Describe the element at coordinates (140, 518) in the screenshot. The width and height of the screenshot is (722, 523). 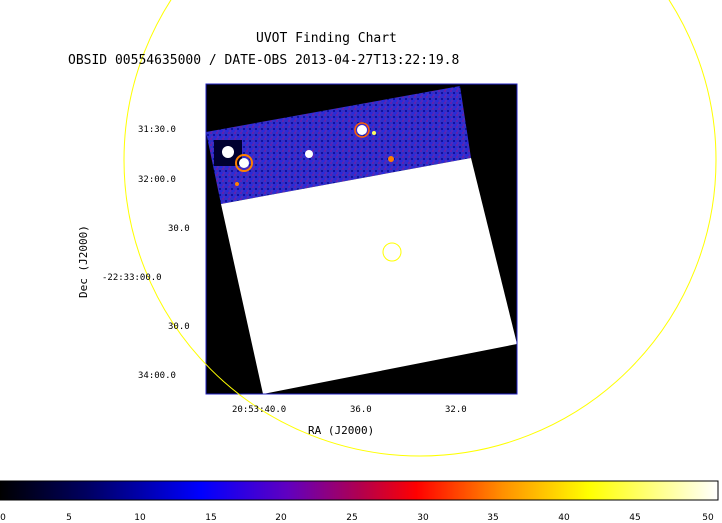
I see `colorbar-tick: 10` at that location.